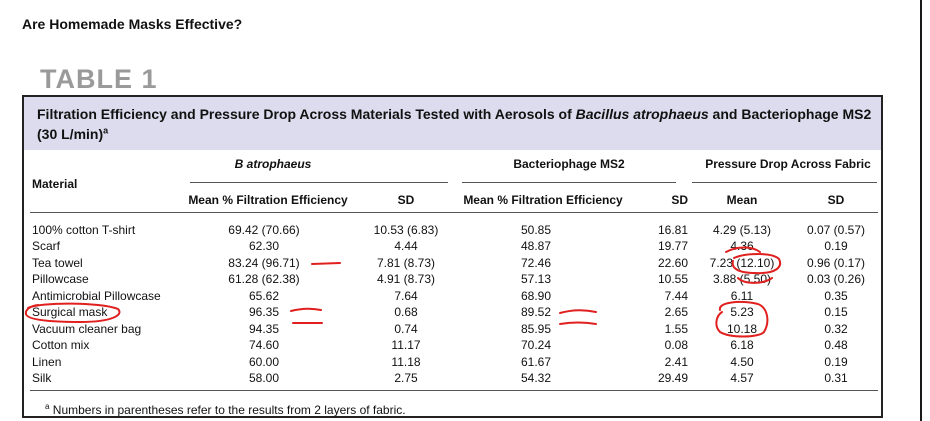 The image size is (930, 421). Describe the element at coordinates (326, 263) in the screenshot. I see `underline-tea-towel-b-mean` at that location.